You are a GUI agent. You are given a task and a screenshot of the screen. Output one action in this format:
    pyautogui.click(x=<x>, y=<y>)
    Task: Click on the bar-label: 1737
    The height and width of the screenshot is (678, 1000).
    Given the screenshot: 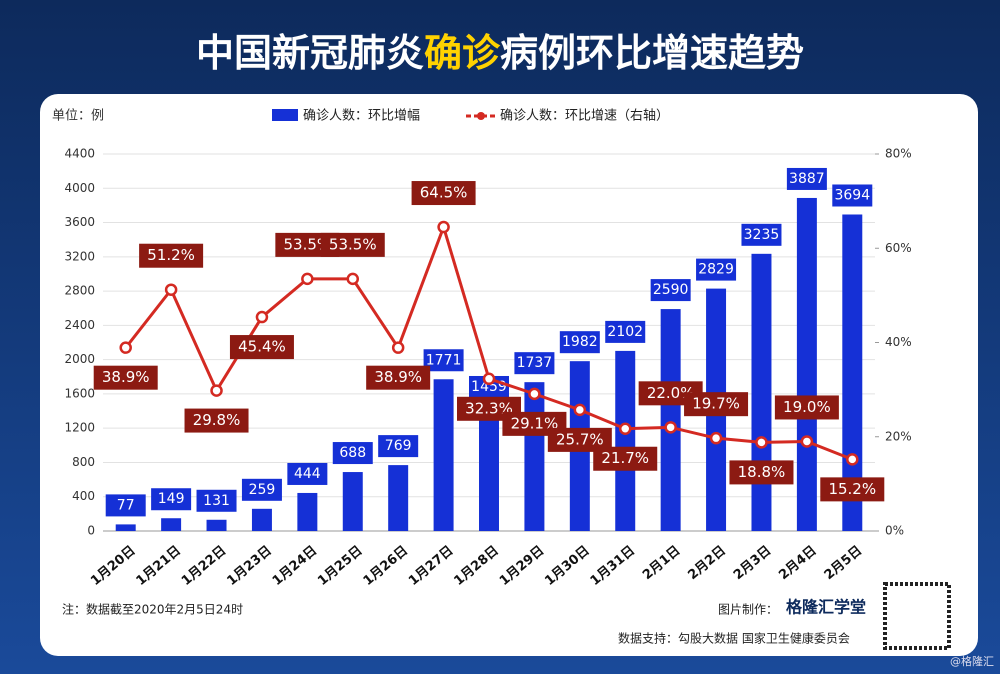 What is the action you would take?
    pyautogui.click(x=535, y=363)
    